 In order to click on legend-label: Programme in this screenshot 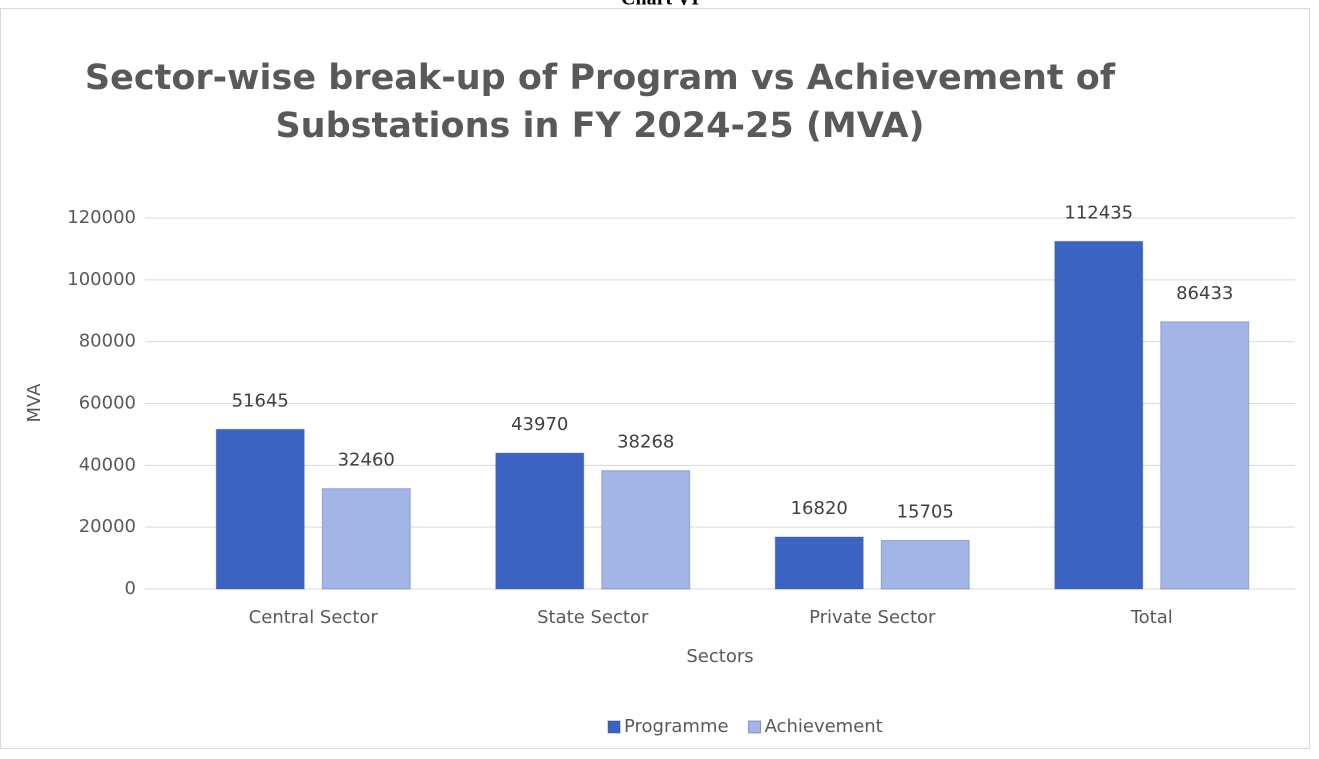, I will do `click(676, 726)`.